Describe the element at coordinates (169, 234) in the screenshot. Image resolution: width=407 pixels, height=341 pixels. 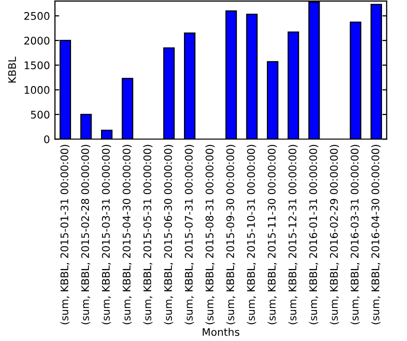
I see `x-tick-label: (sum, KBBL, 2015-06-30 00:00:00)` at that location.